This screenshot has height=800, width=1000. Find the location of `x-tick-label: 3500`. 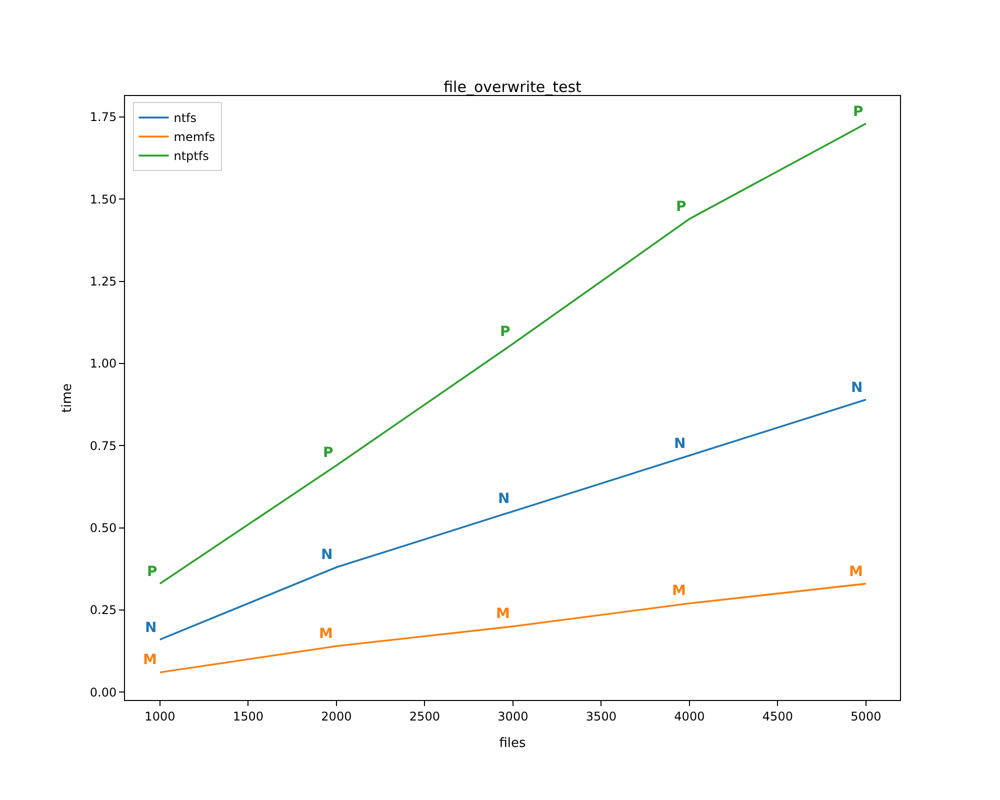

x-tick-label: 3500 is located at coordinates (601, 716).